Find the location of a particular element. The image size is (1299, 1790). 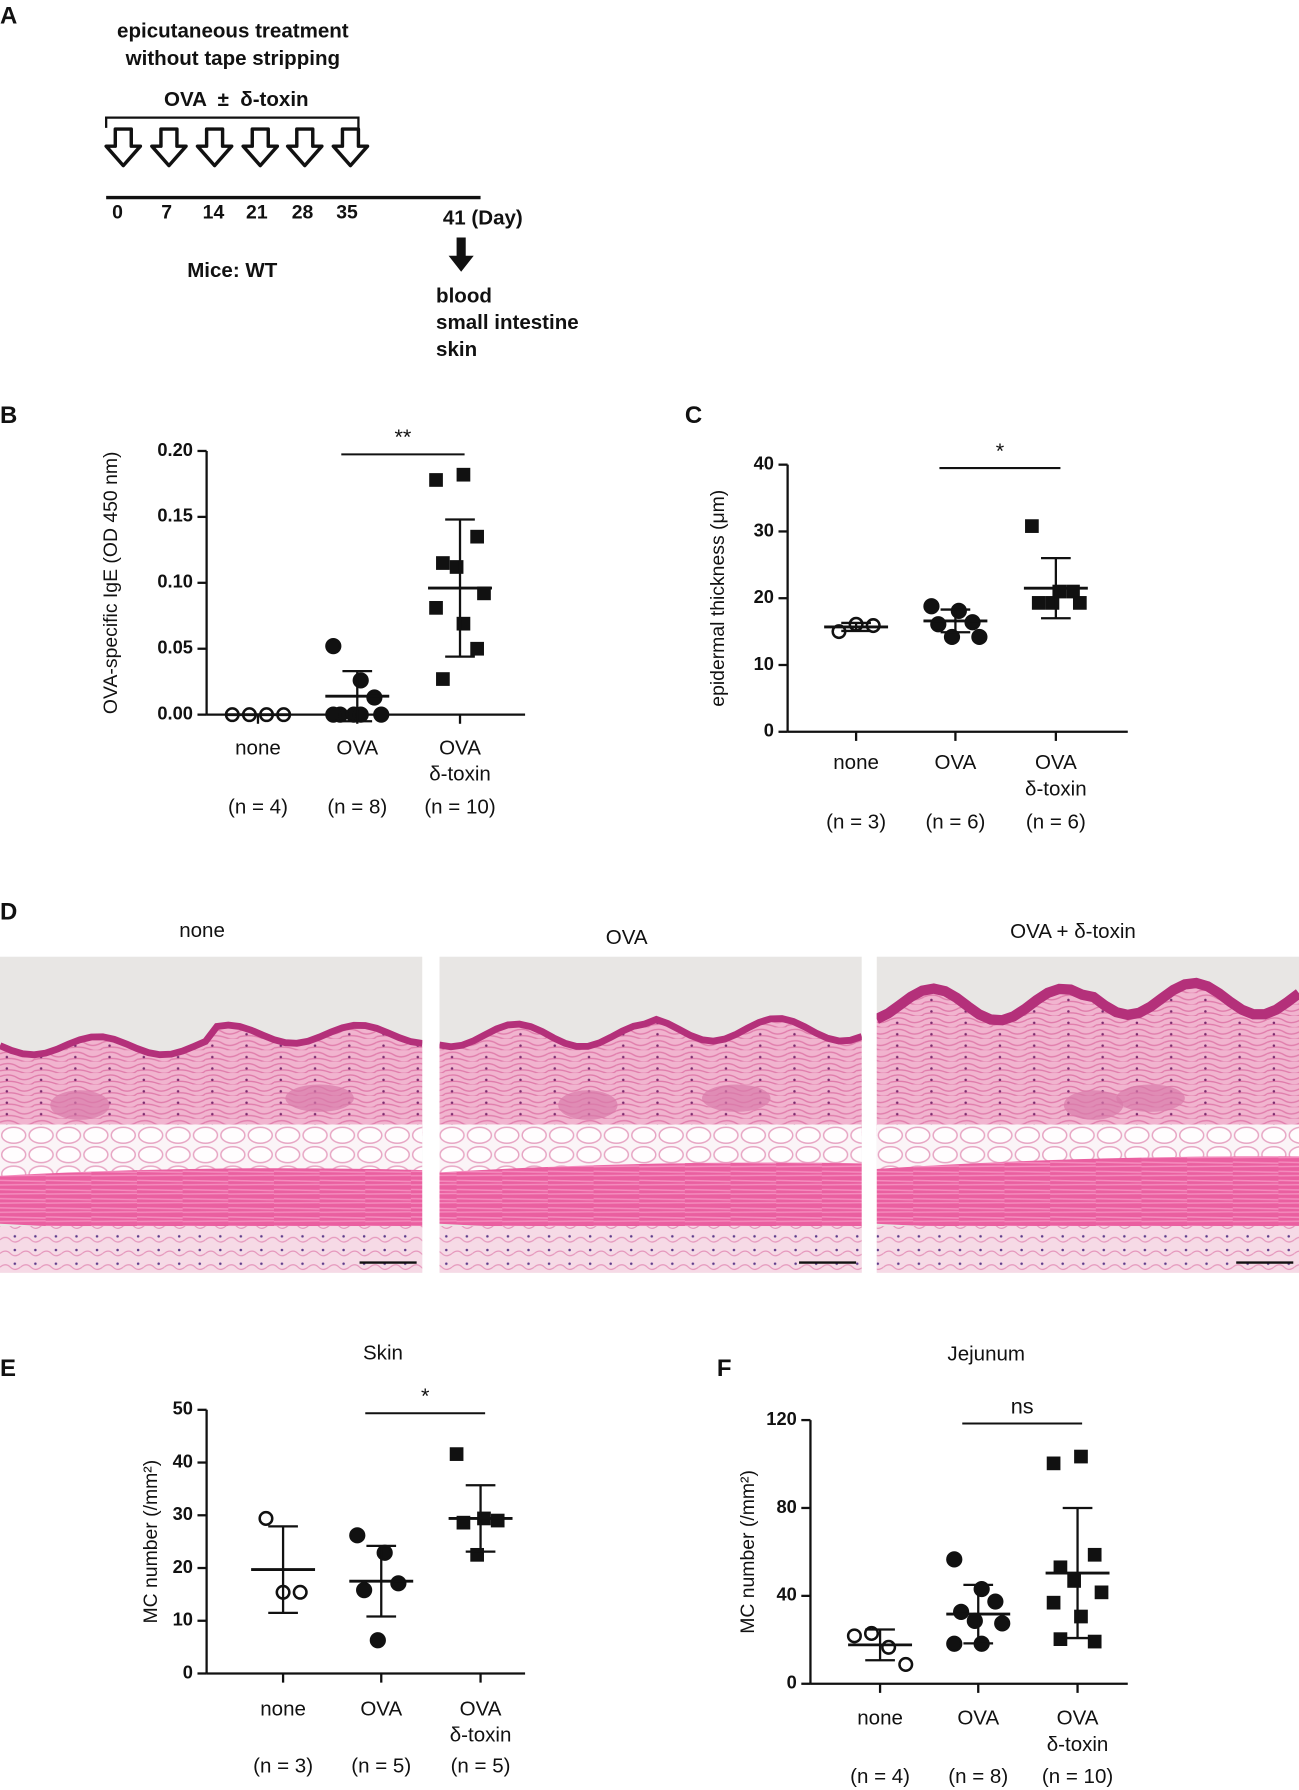

day-label: 21 is located at coordinates (257, 213).